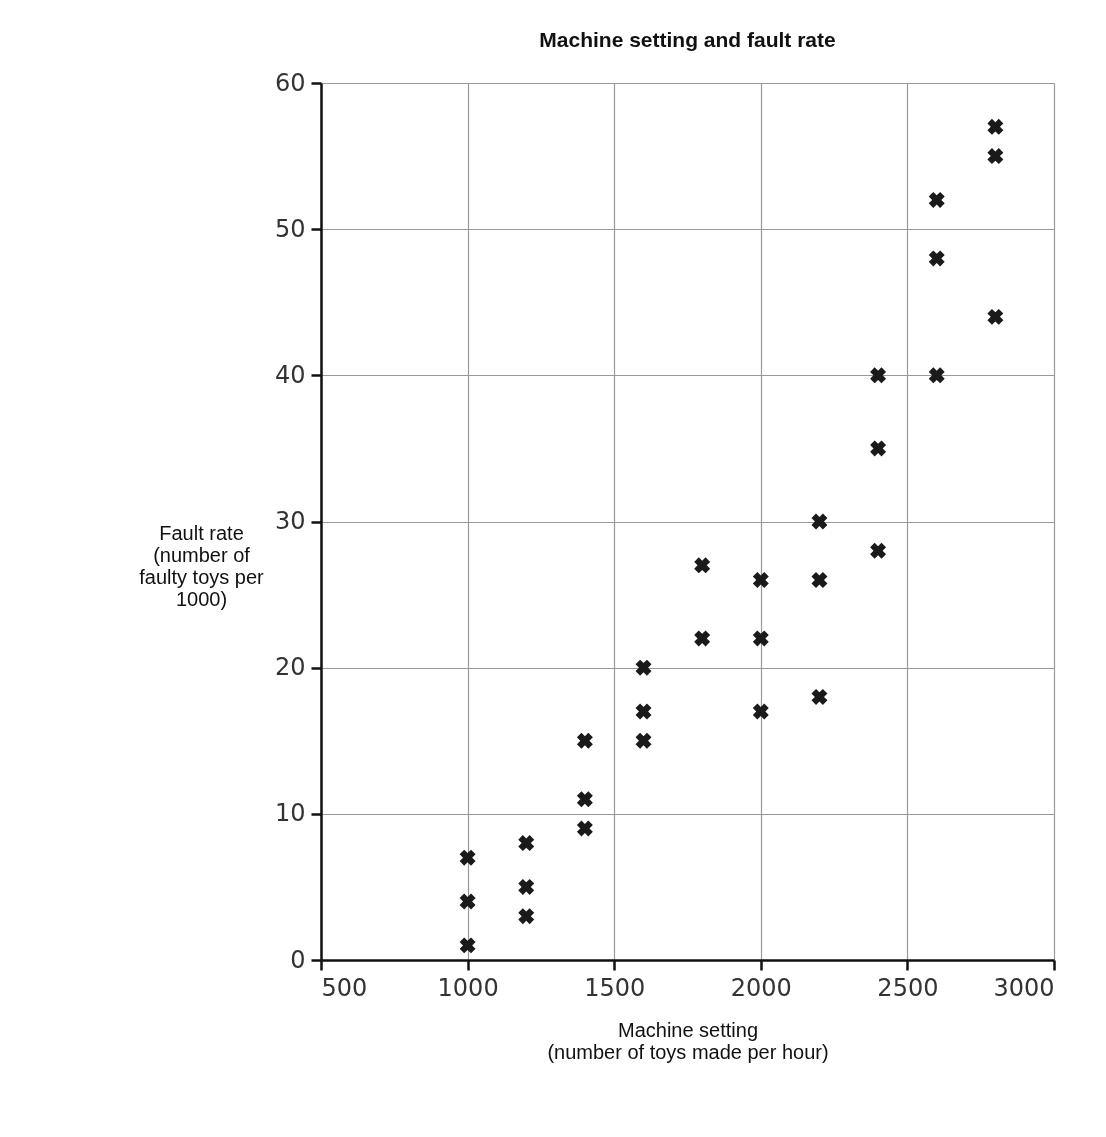 This screenshot has width=1106, height=1137. Describe the element at coordinates (290, 667) in the screenshot. I see `y-tick-label: 20` at that location.